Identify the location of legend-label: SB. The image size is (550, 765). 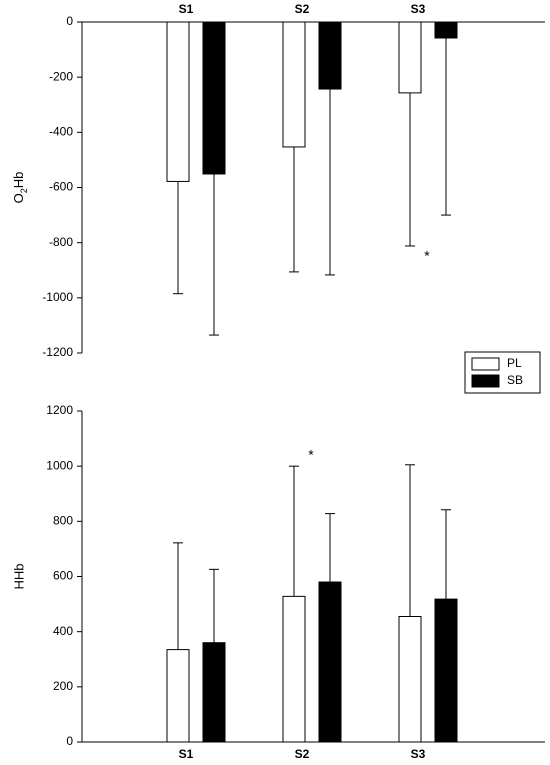
(515, 380).